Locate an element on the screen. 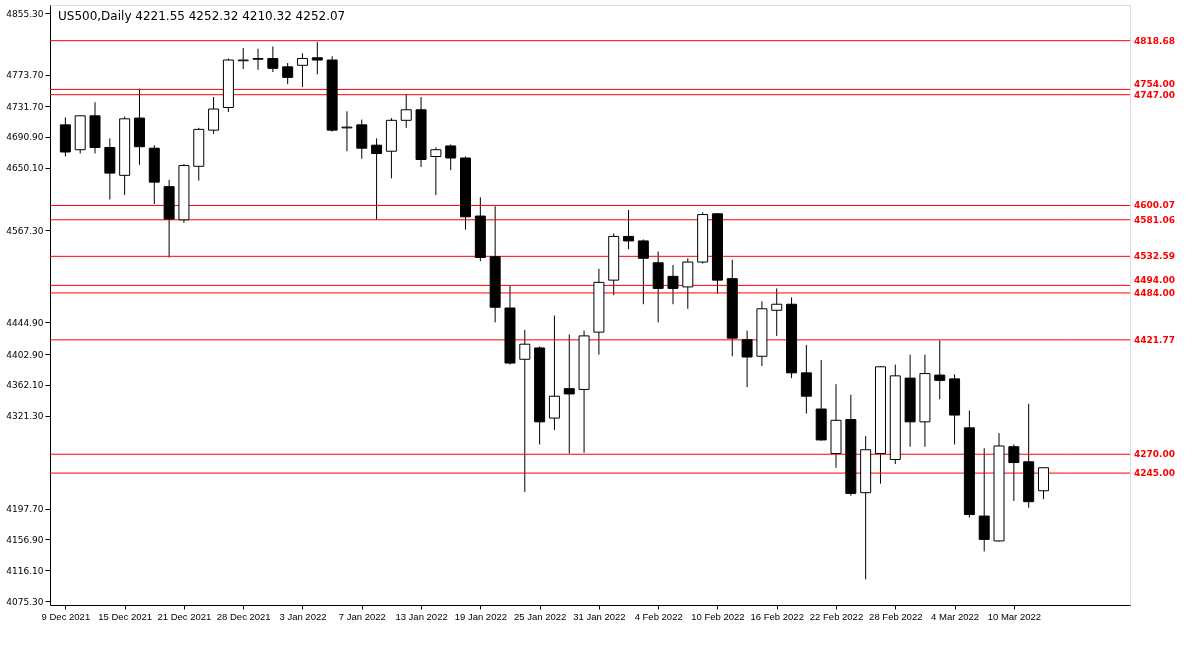 The image size is (1200, 670). x-tick-label: 16 Feb 2022 is located at coordinates (777, 616).